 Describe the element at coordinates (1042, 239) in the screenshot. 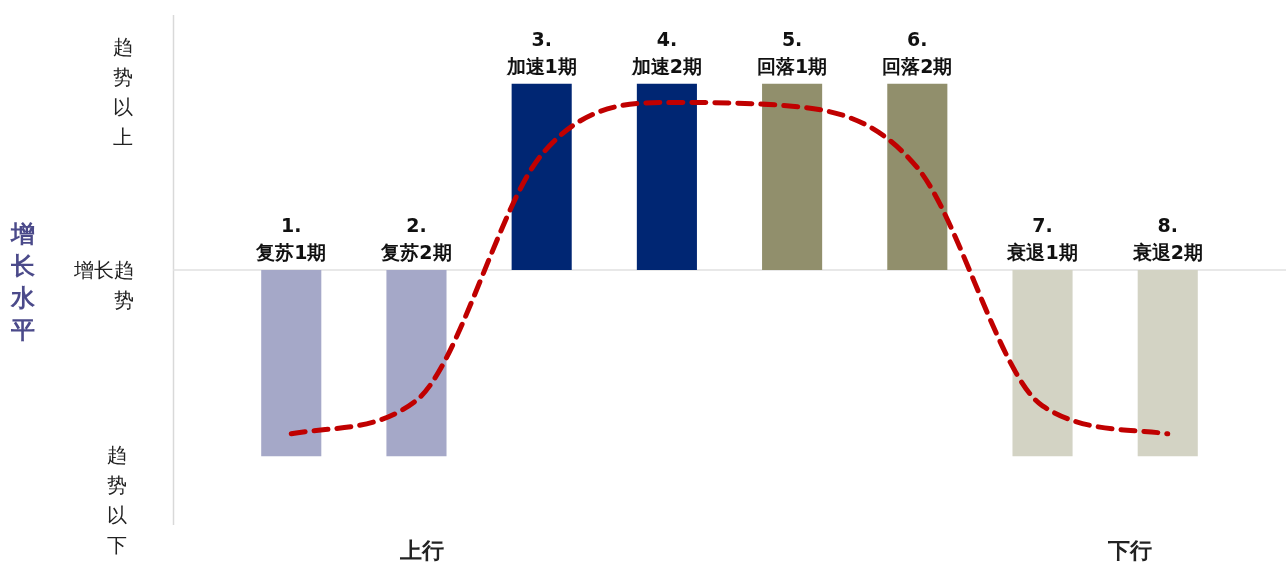

I see `x-tick-label: 7. 衰退1期` at that location.